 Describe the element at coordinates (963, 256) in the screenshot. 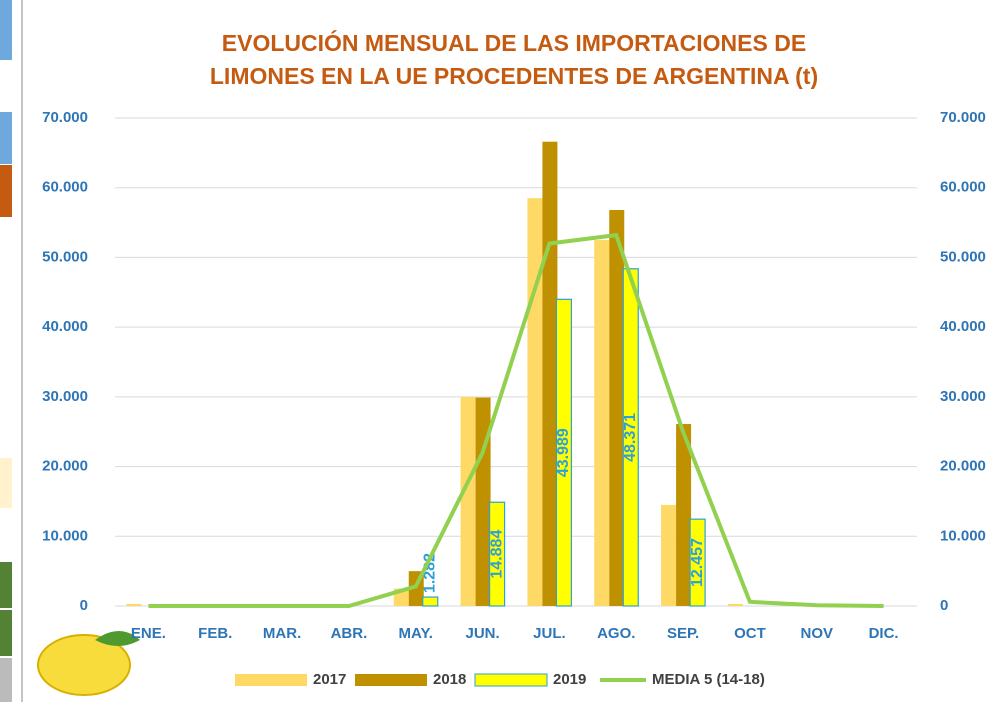

I see `y2-tick-label: 50.000` at that location.